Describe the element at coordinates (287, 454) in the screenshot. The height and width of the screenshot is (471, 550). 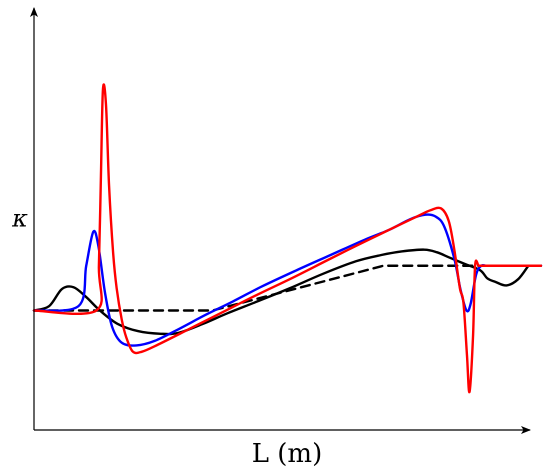
I see `x-axis-label: L (m)` at that location.